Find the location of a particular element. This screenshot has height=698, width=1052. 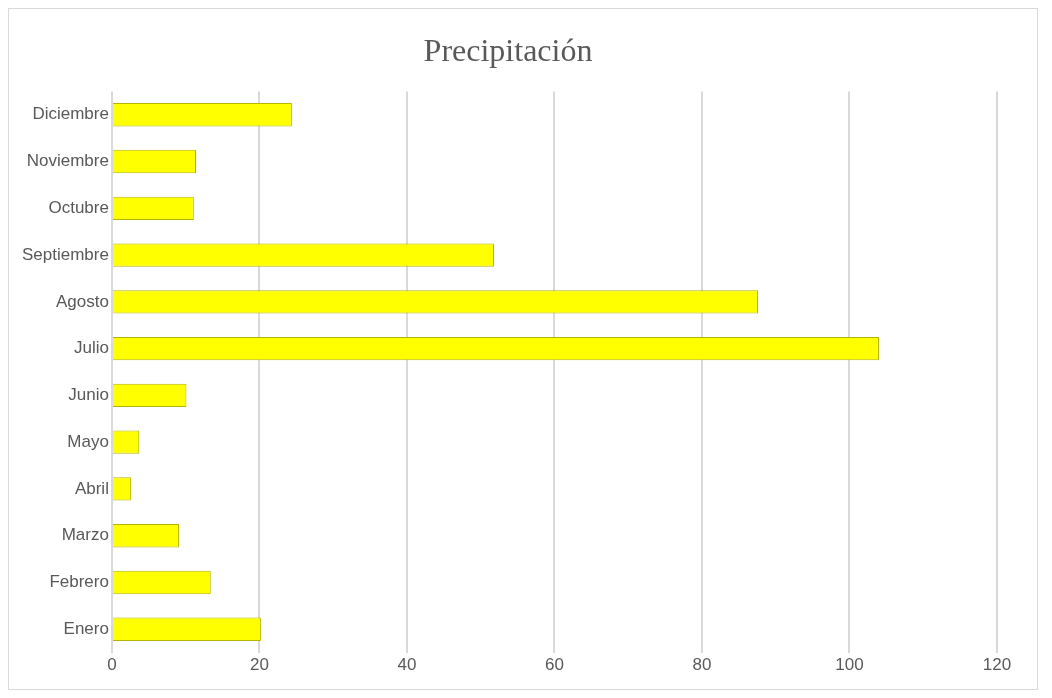

x-tick-label: 80 is located at coordinates (702, 665).